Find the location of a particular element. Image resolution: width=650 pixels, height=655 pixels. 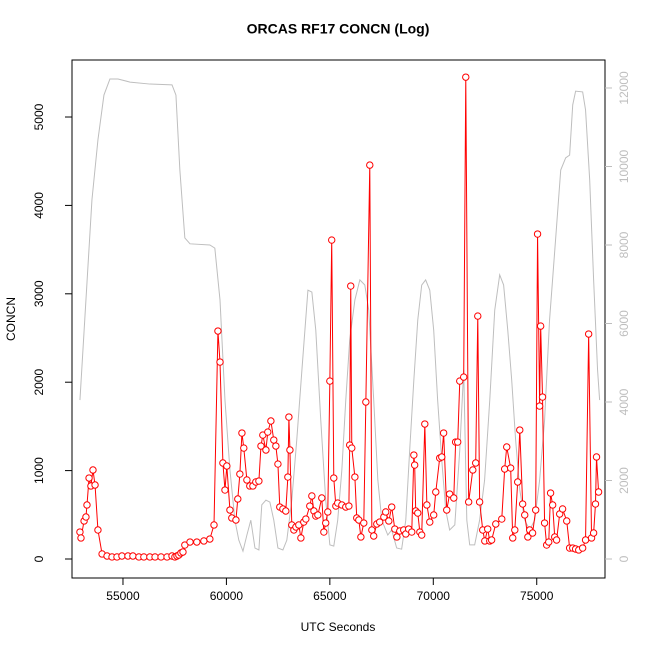

x-tick-label: 60000 is located at coordinates (227, 596).